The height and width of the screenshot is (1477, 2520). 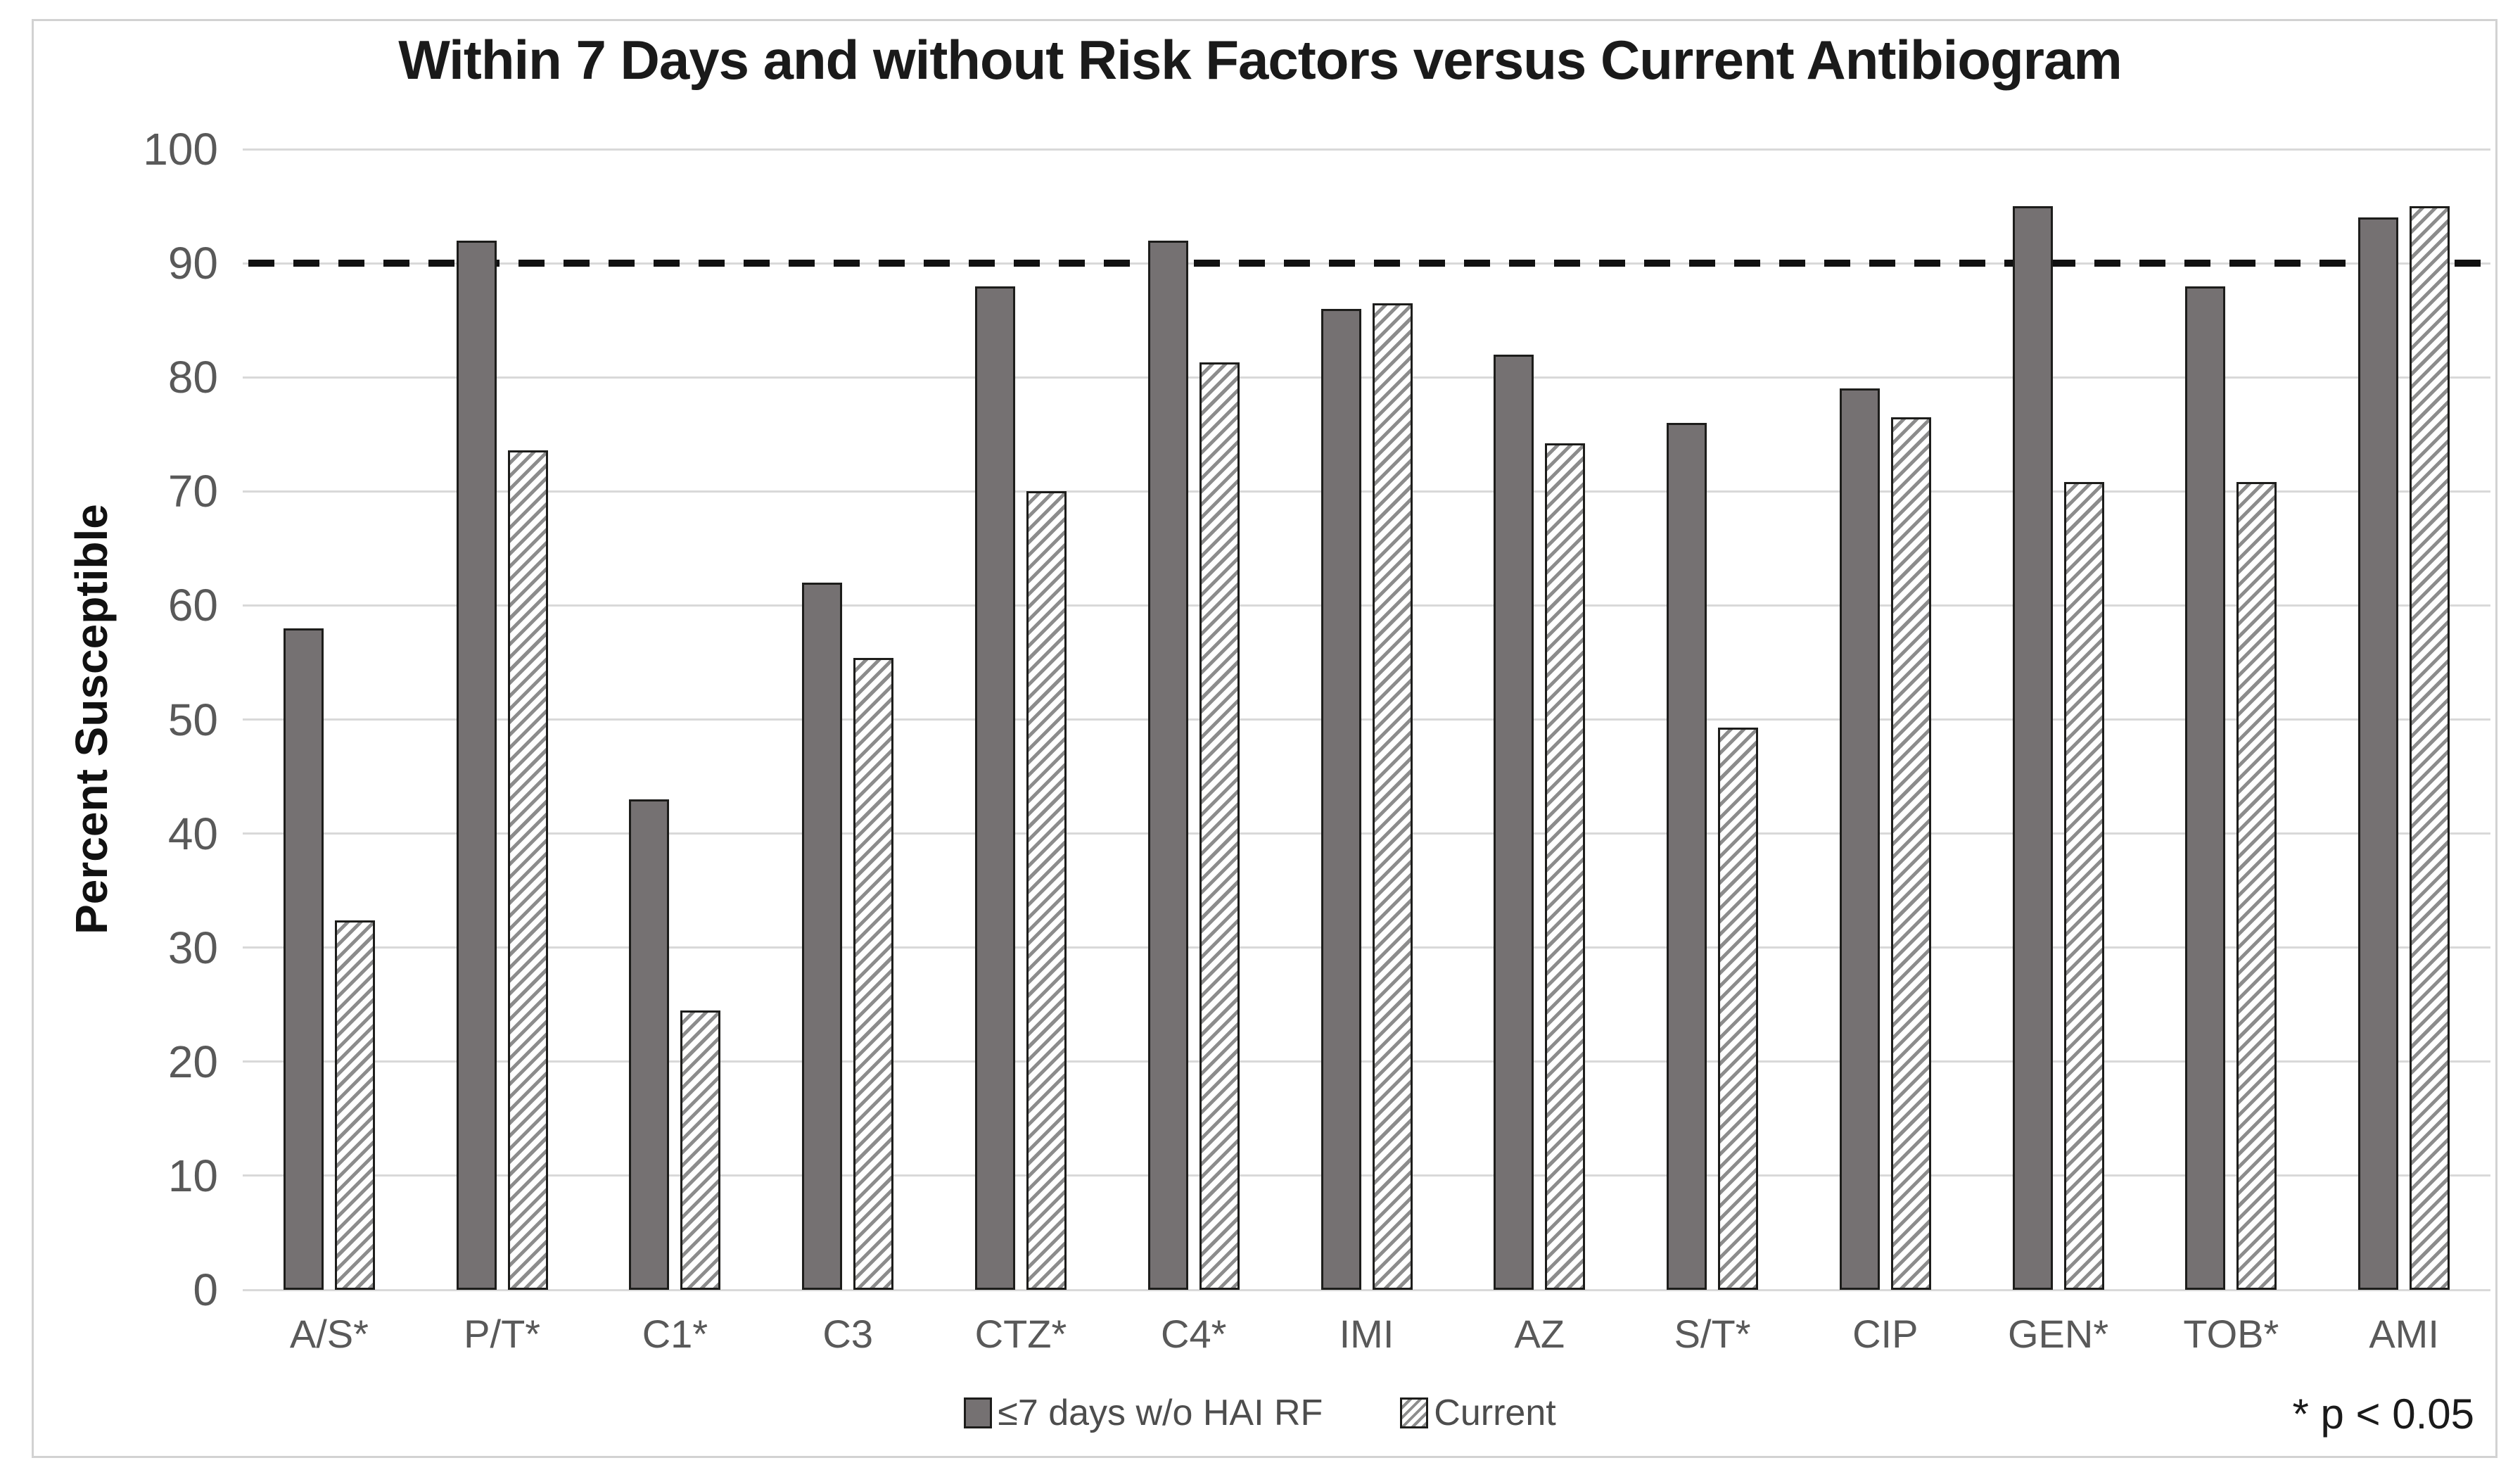 I want to click on bar-solid-S/T*, so click(x=1687, y=857).